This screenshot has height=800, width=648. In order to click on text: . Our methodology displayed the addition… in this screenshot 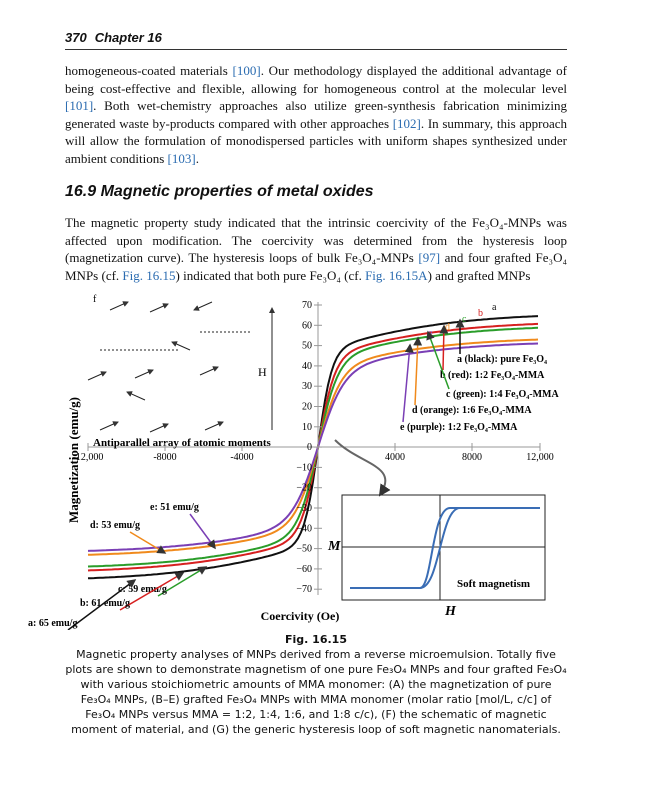, I will do `click(316, 79)`.